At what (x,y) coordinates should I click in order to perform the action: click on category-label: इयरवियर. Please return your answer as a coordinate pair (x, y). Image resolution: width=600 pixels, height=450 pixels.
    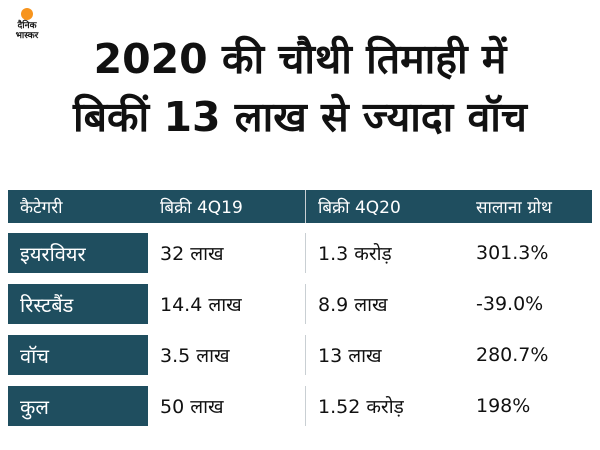
    Looking at the image, I should click on (78, 253).